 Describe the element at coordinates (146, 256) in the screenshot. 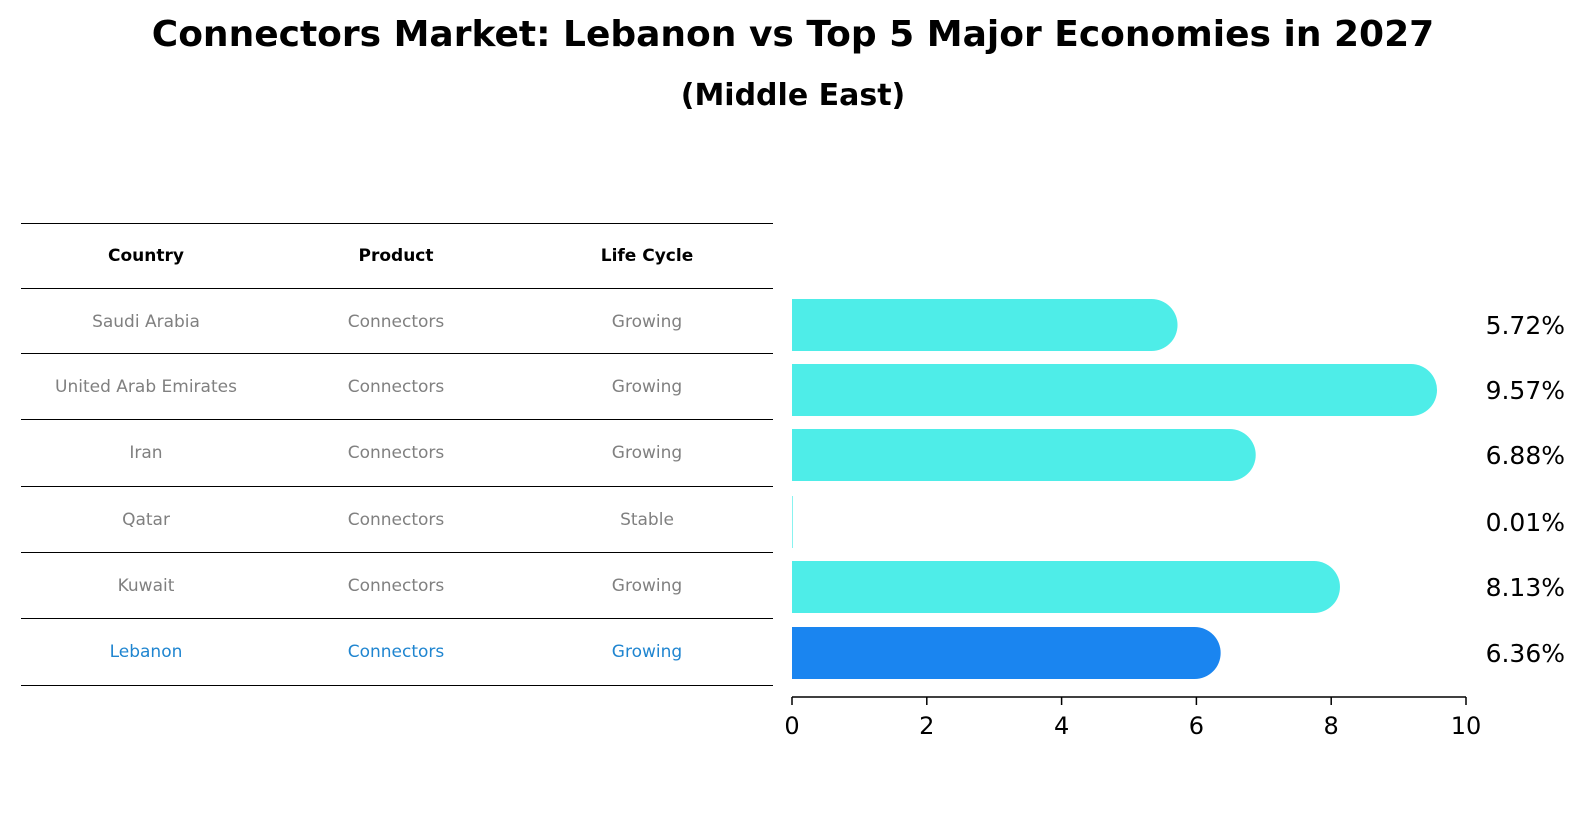

I see `header-country: Country` at that location.